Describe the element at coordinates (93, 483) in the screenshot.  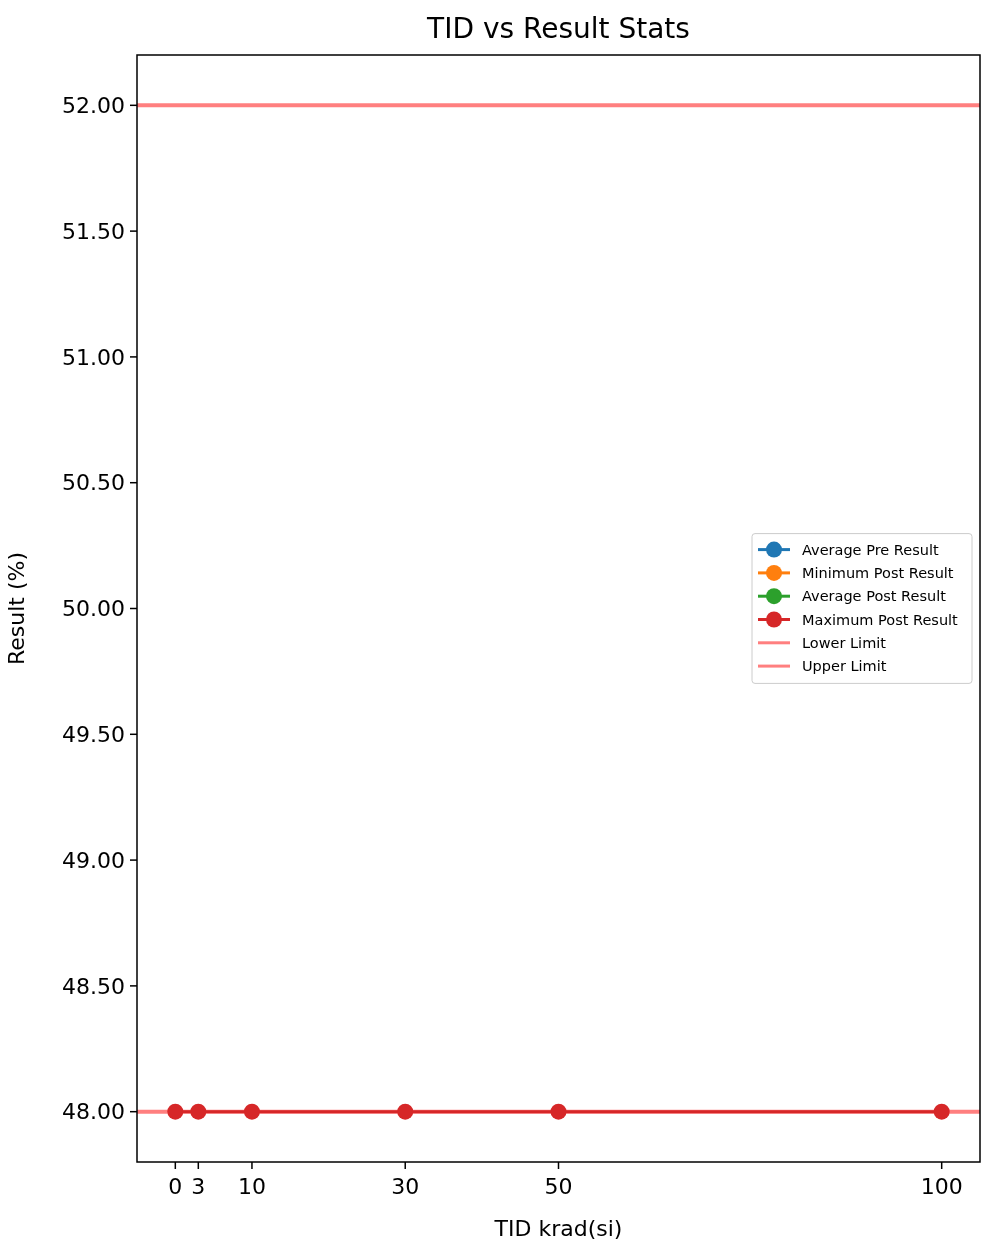
I see `y-tick-label: 50.50` at that location.